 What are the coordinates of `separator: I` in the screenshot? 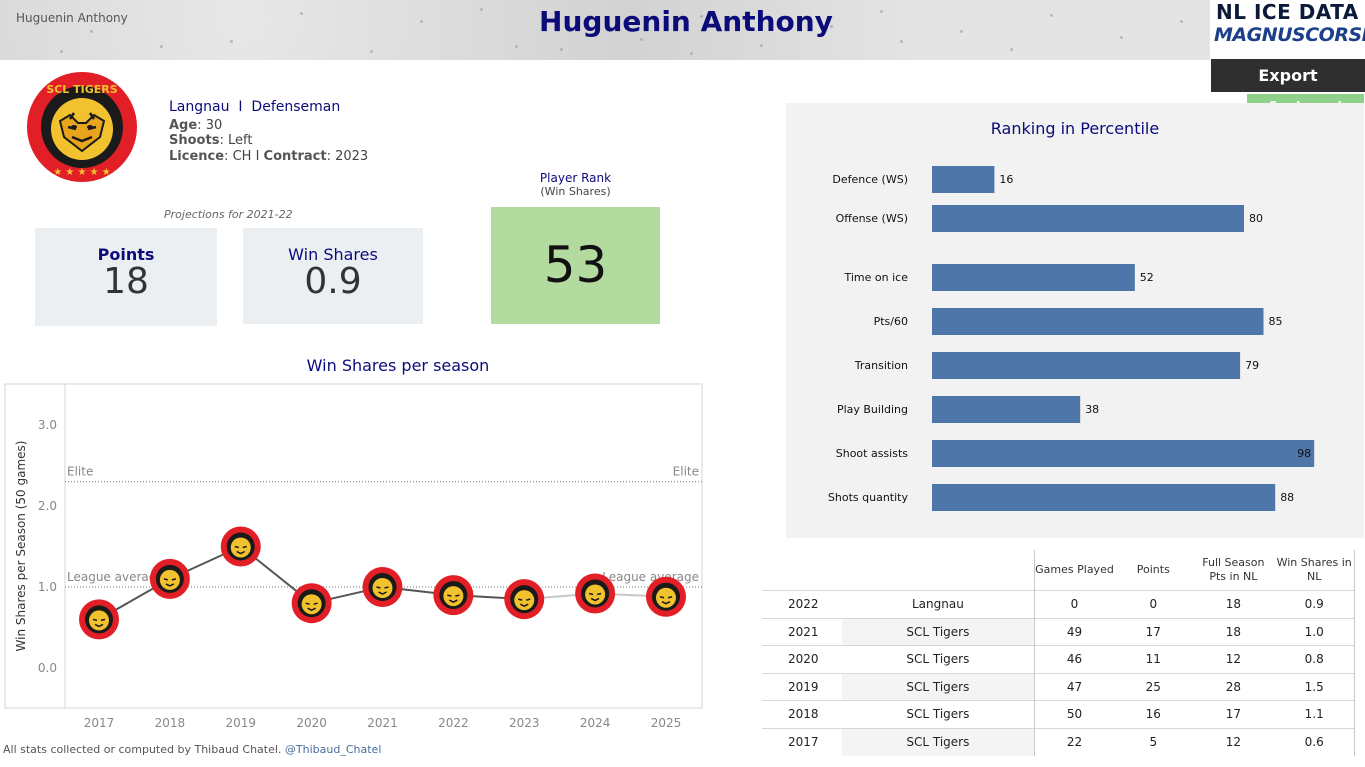 It's located at (240, 107).